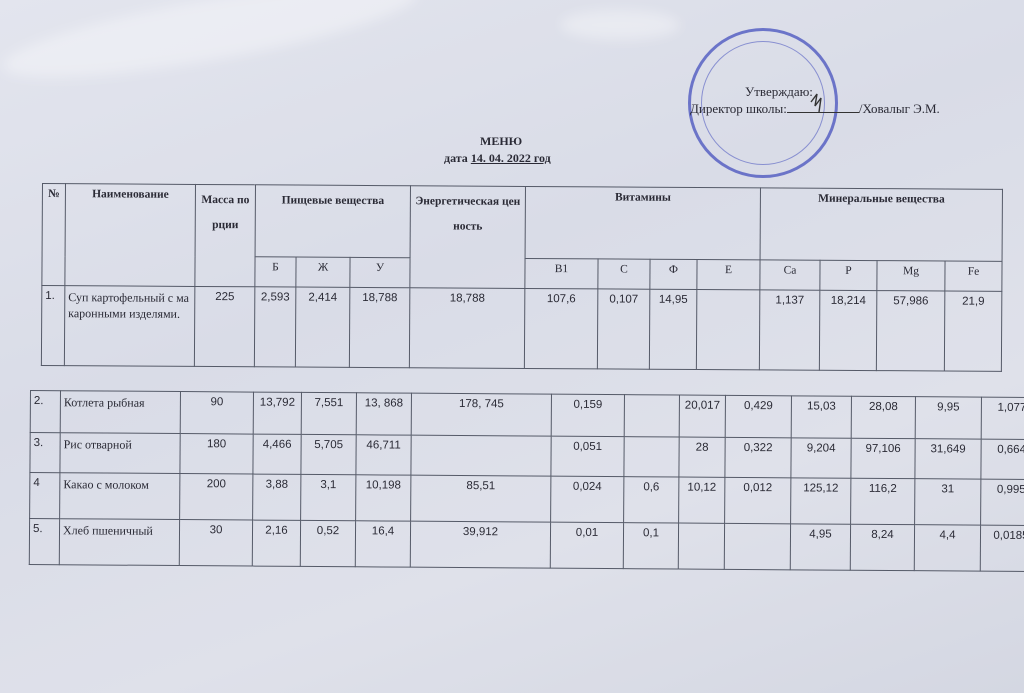  Describe the element at coordinates (790, 275) in the screenshot. I see `subheader-7: Ca` at that location.